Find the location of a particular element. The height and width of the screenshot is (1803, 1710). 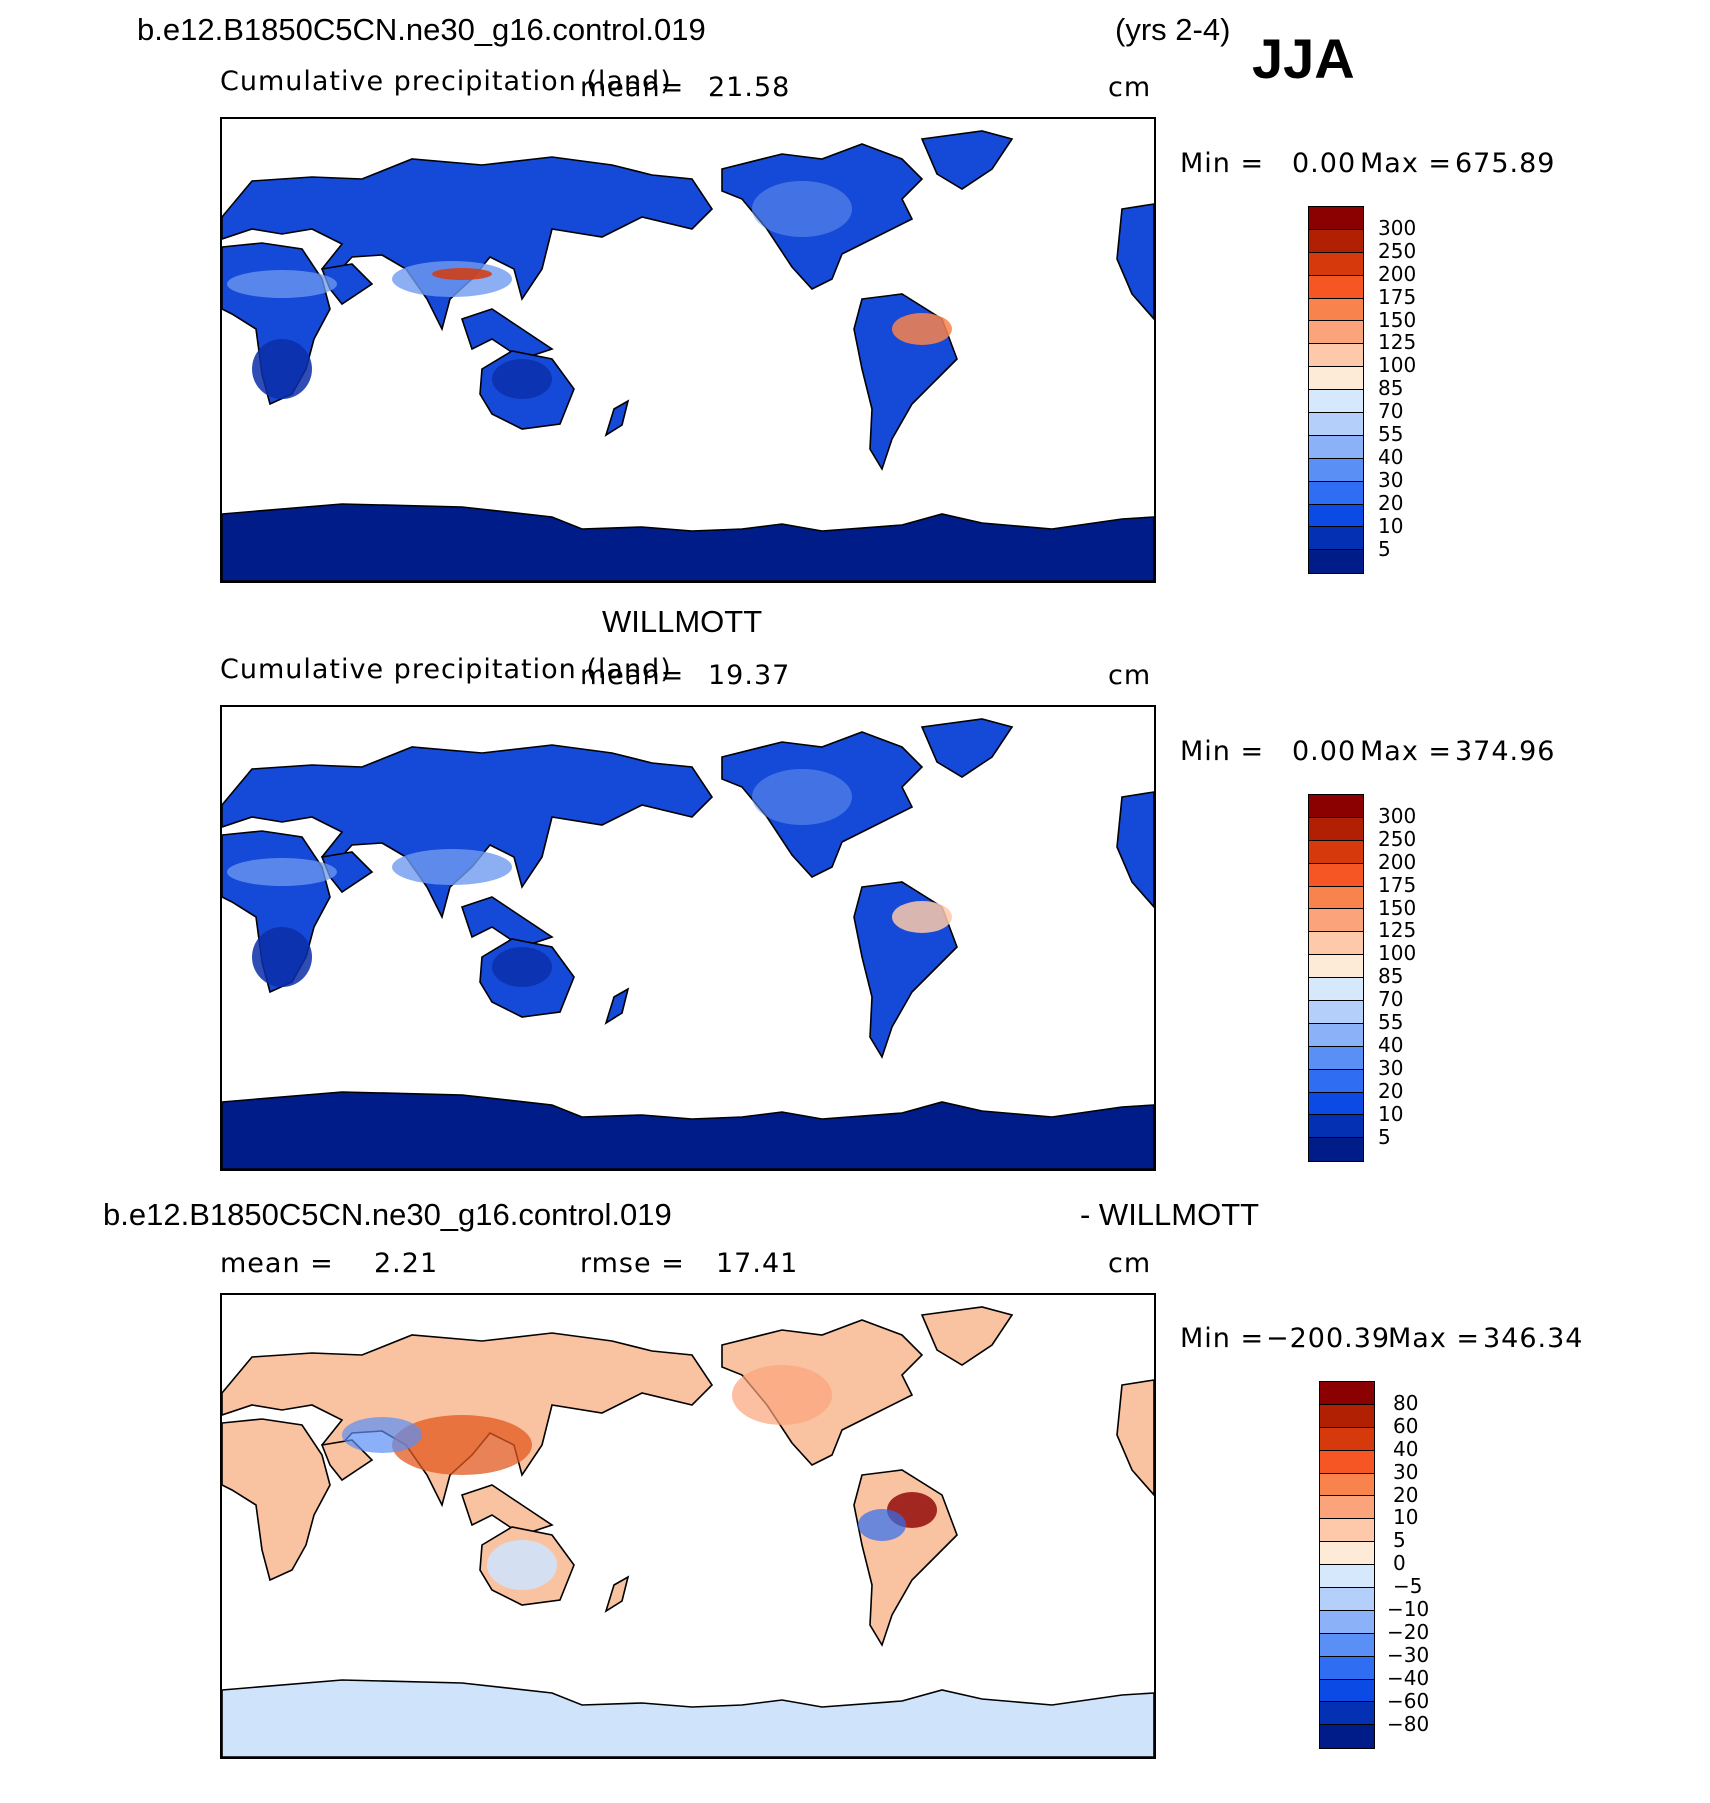

colorbar-tick-label: 70 is located at coordinates (1391, 411).